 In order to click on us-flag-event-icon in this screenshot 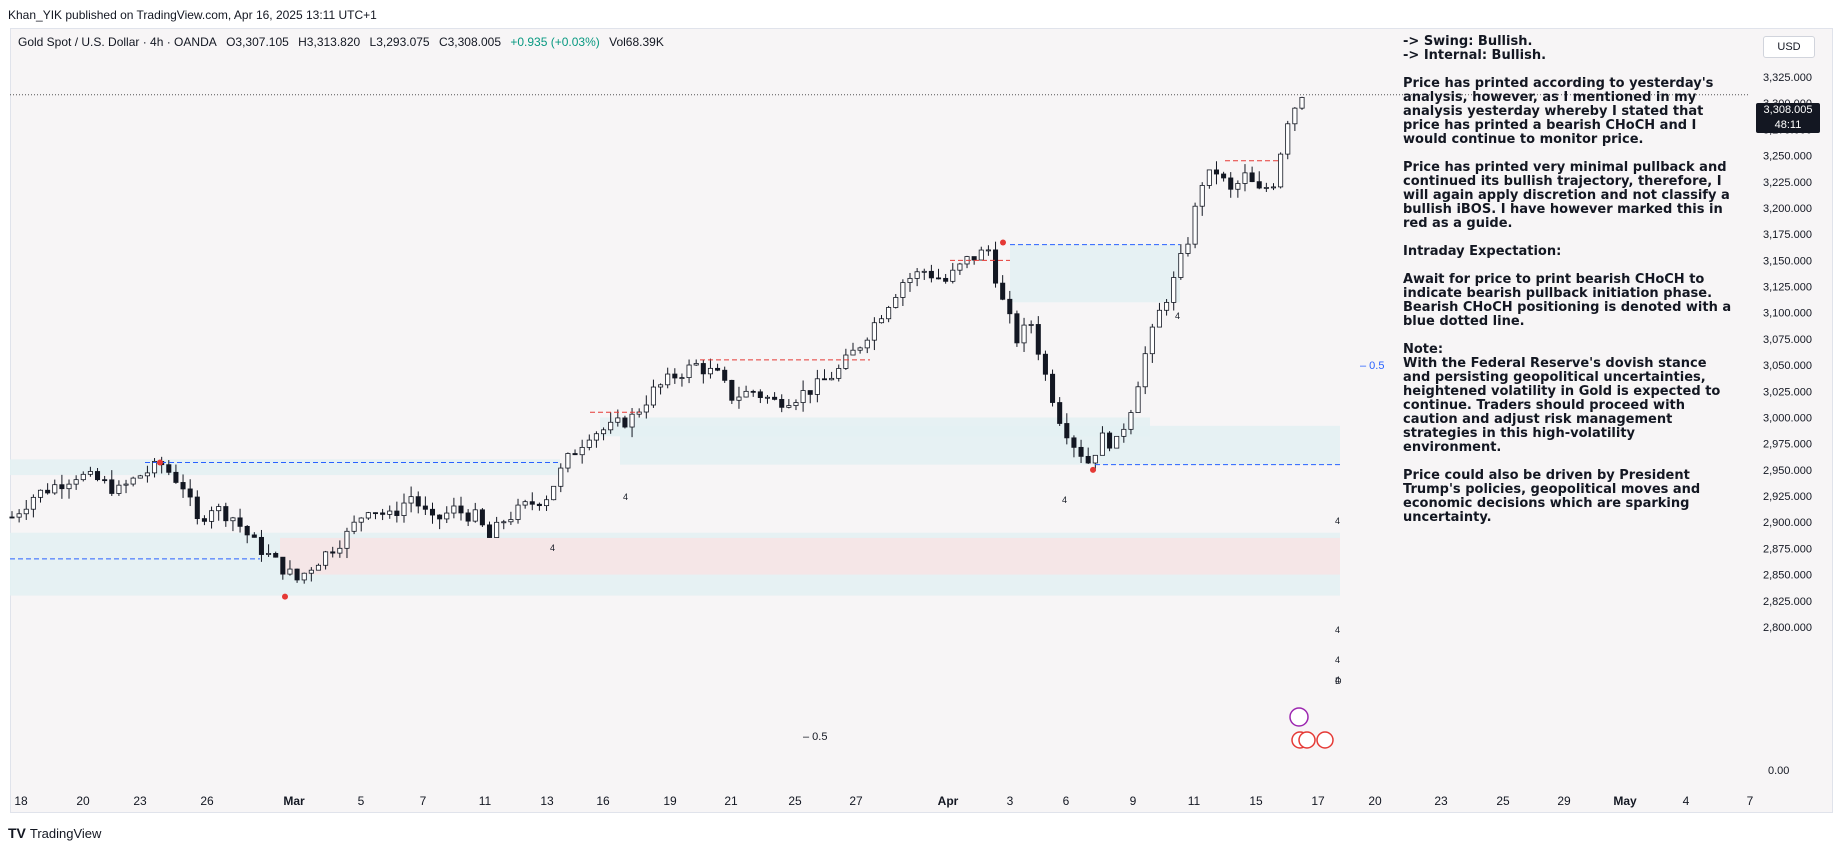, I will do `click(1325, 740)`.